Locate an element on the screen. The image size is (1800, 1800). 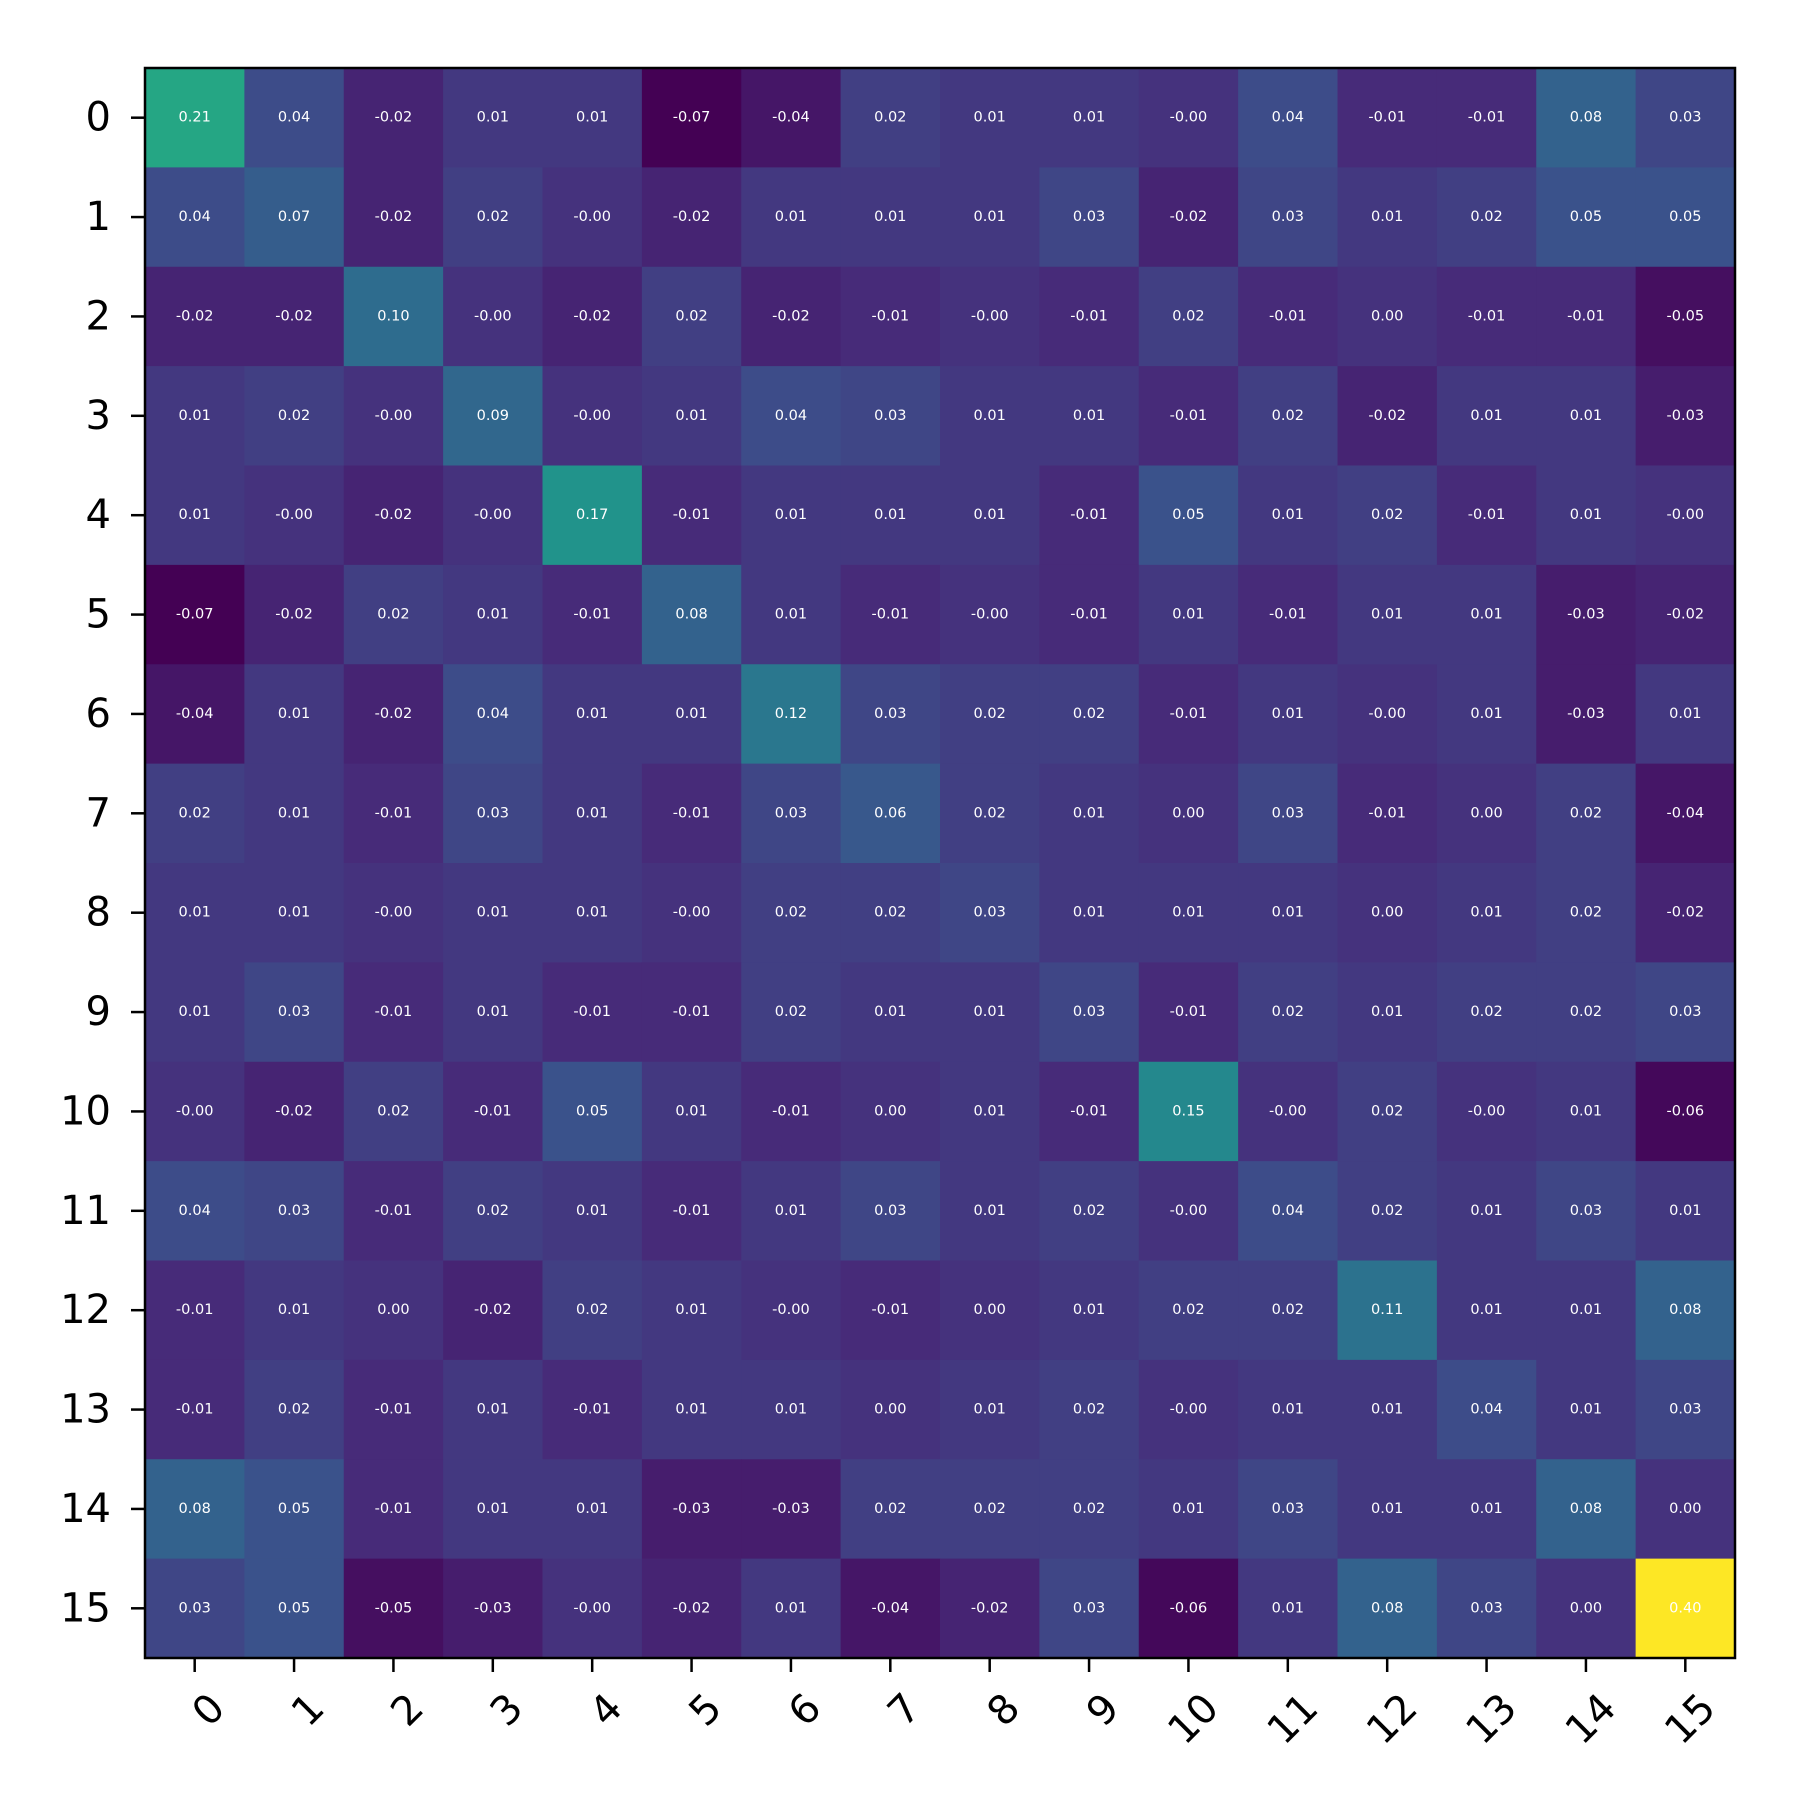
x-tick-label: 2 is located at coordinates (407, 1710).